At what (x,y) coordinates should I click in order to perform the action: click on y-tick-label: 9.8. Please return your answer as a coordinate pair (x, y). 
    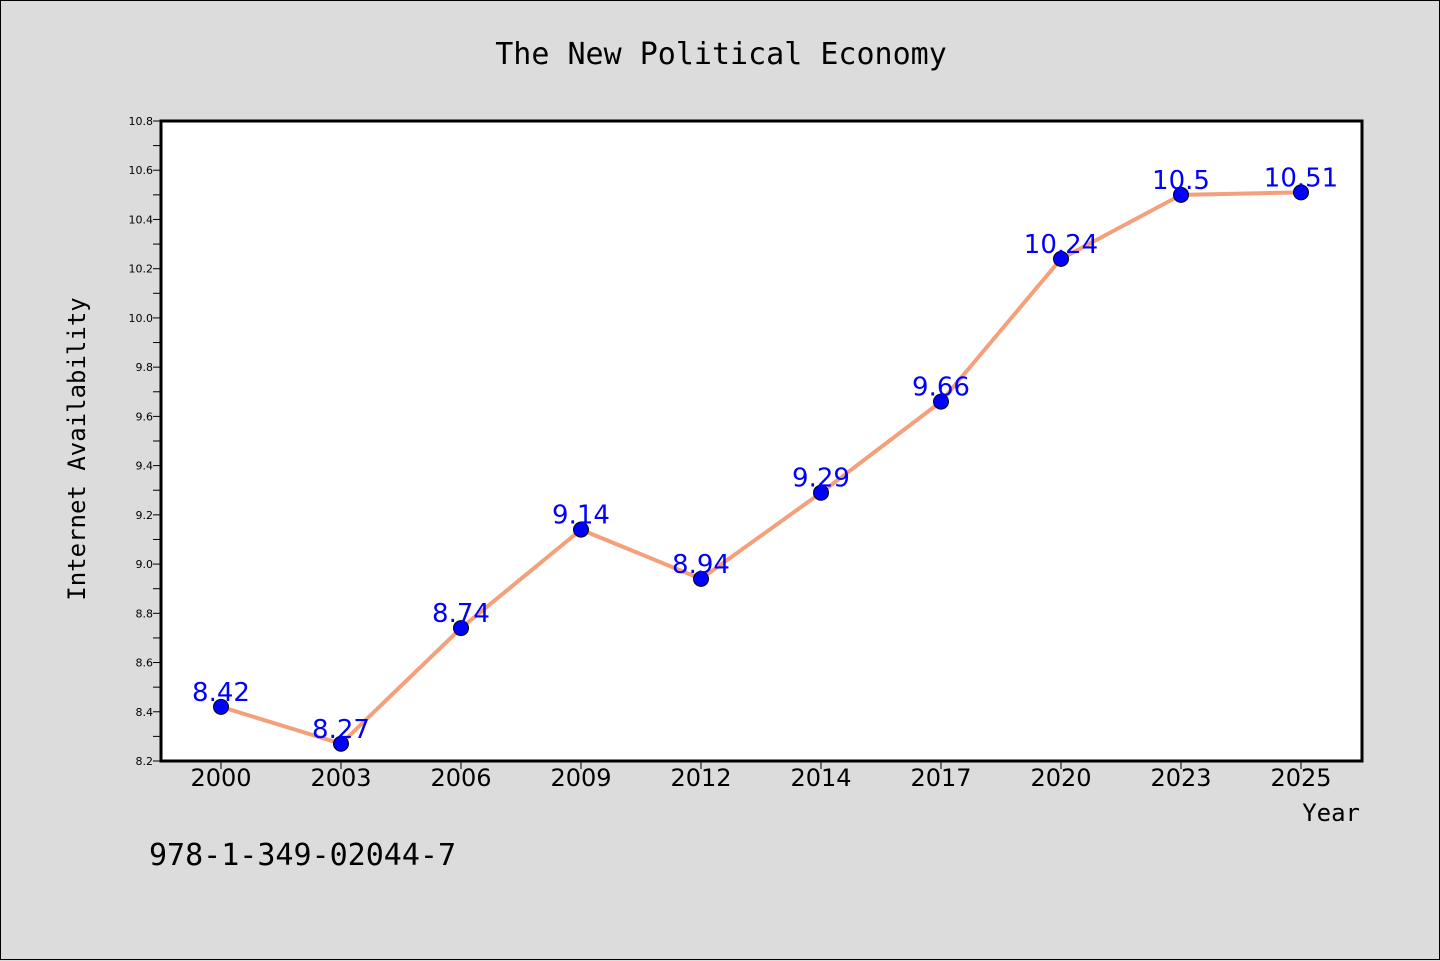
    Looking at the image, I should click on (145, 367).